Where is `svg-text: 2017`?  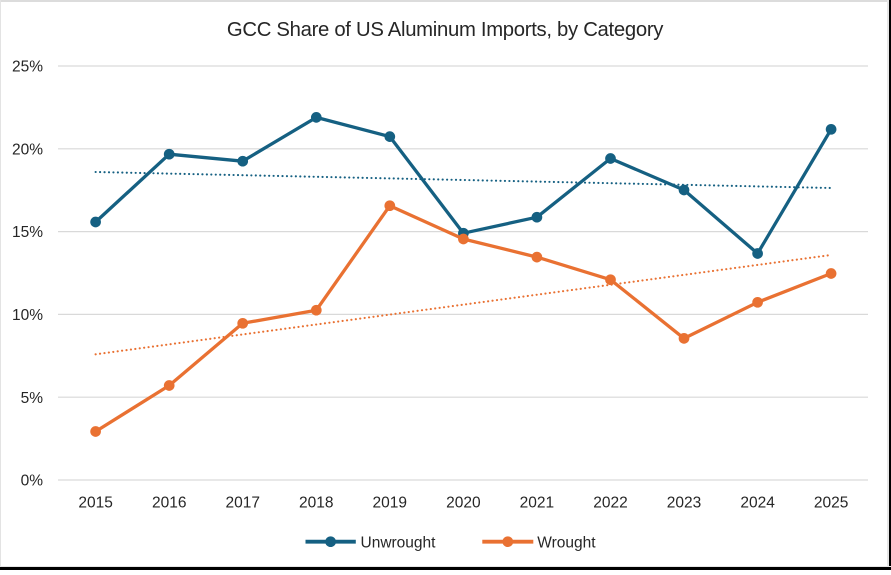
svg-text: 2017 is located at coordinates (242, 503).